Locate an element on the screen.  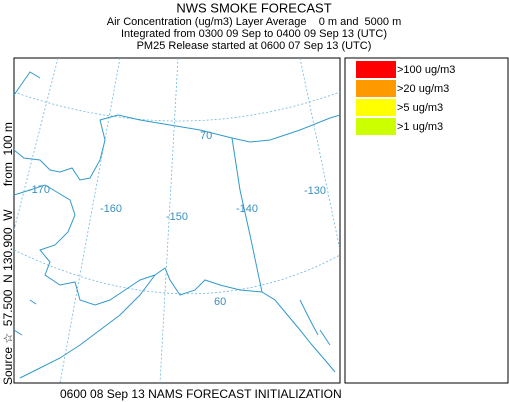
title: NWS SMOKE FORECAST is located at coordinates (253, 7).